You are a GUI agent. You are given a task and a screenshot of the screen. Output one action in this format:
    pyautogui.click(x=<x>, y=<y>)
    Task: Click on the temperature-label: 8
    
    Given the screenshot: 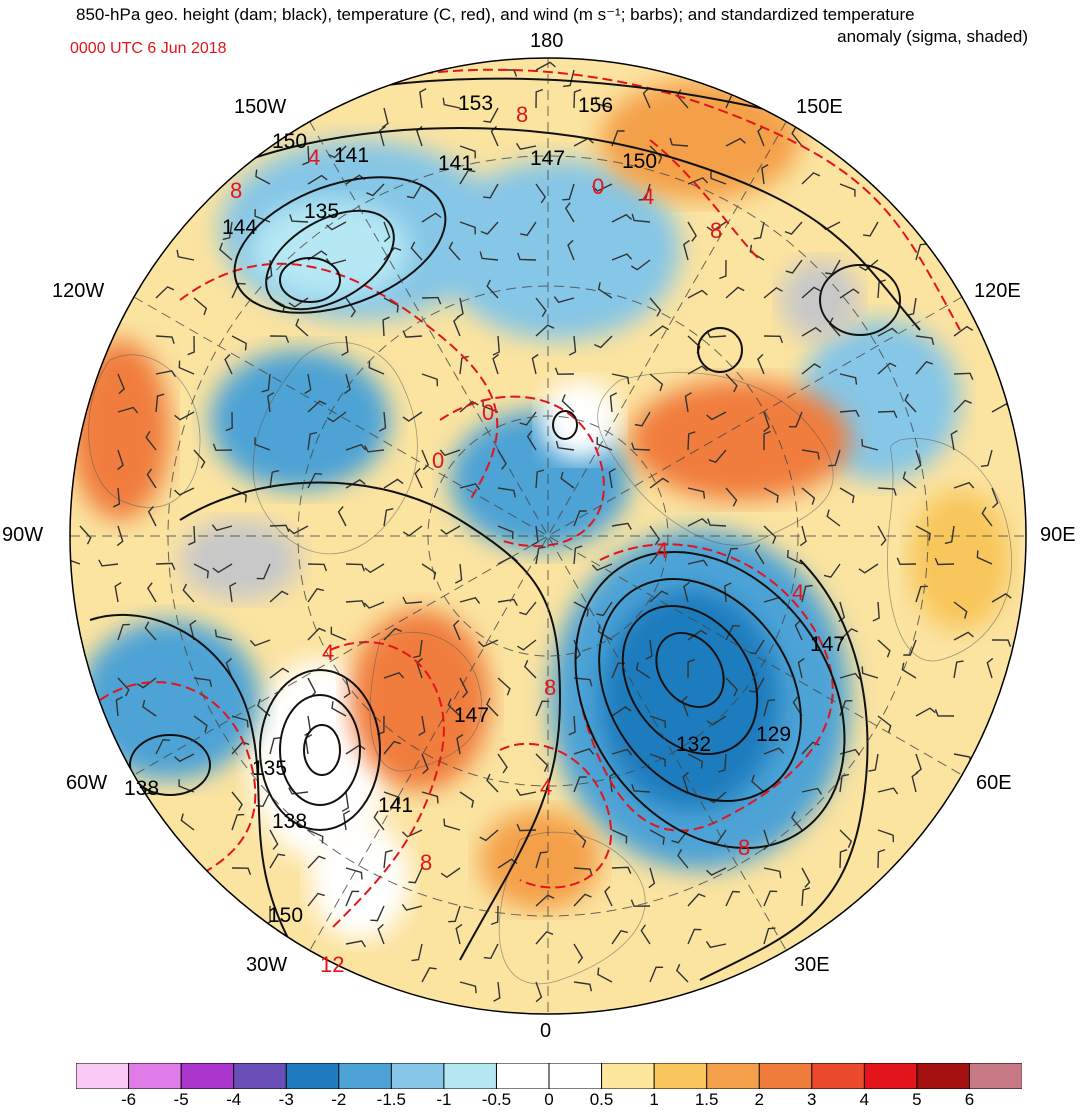 What is the action you would take?
    pyautogui.click(x=522, y=114)
    